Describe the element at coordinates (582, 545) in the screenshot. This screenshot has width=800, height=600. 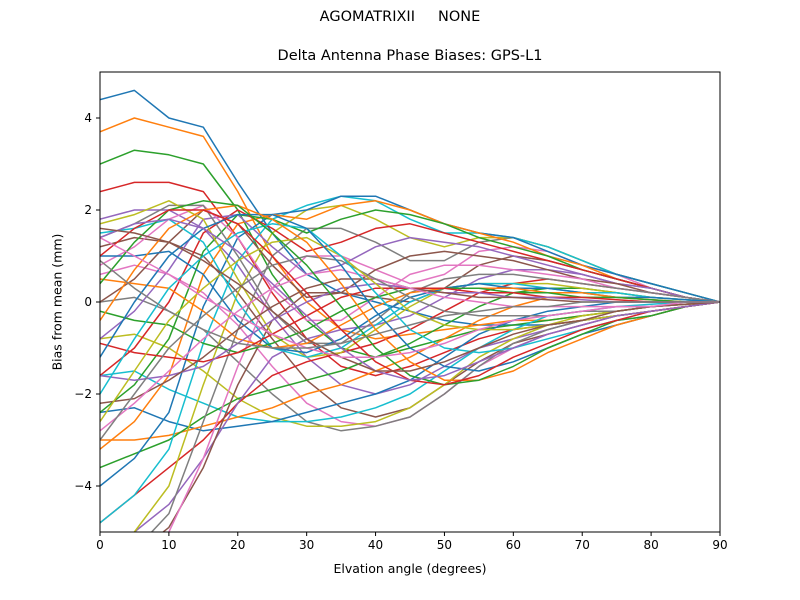
I see `x-tick-label: 70` at that location.